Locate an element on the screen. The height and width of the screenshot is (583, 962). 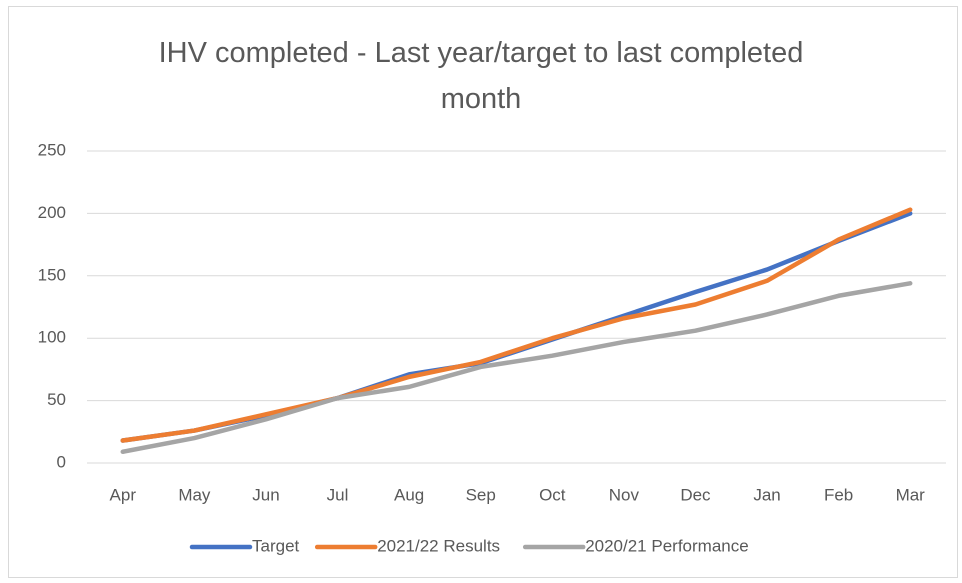
x-tick-label: Nov is located at coordinates (624, 494).